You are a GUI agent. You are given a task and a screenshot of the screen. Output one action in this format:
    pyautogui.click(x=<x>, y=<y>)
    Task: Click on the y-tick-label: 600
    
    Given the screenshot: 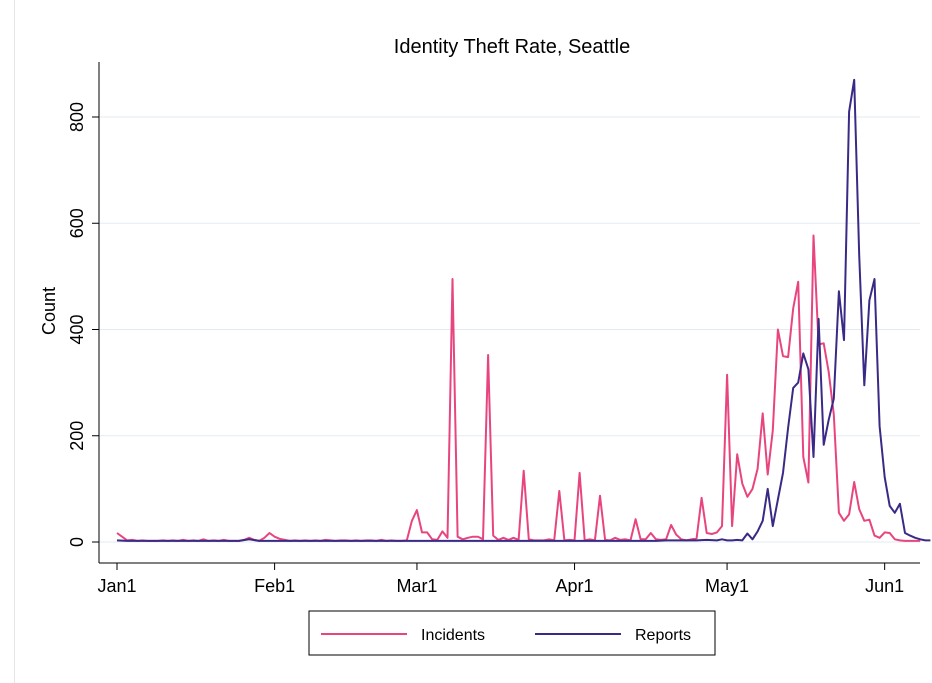 What is the action you would take?
    pyautogui.click(x=77, y=223)
    